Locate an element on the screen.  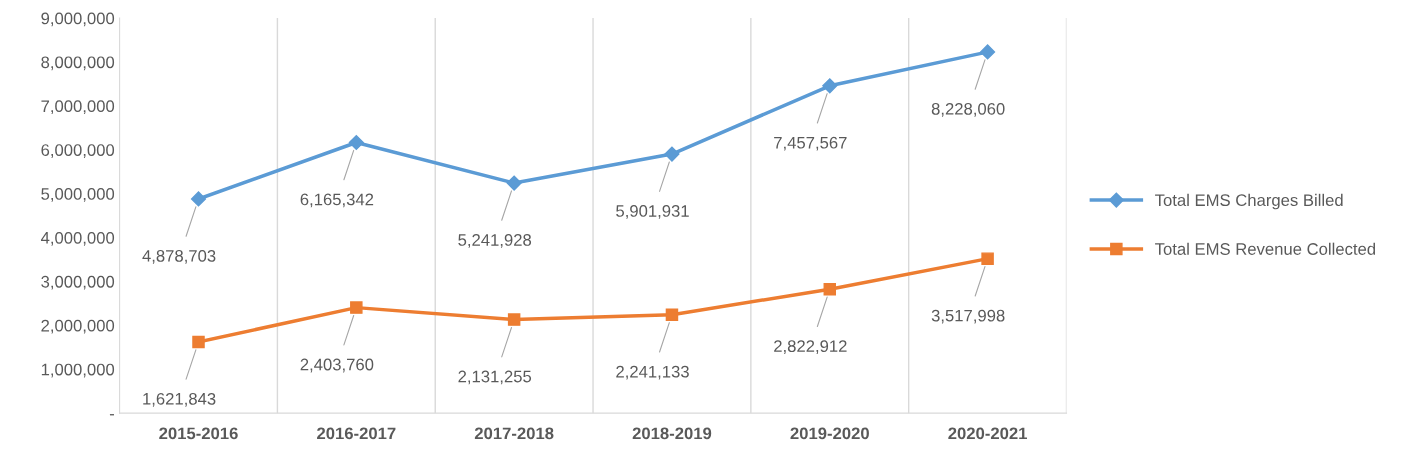
x-tick-label: 2020-2021 is located at coordinates (987, 433).